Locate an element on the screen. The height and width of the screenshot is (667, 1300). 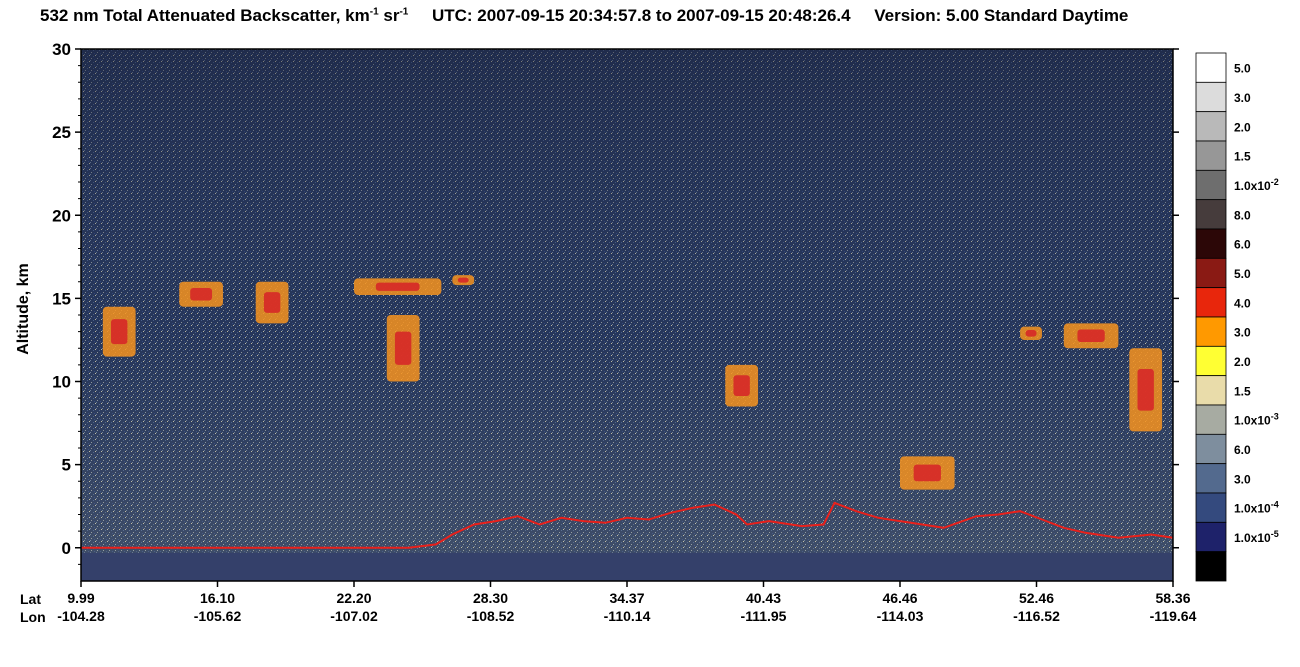
x-tick-lat: 22.20 is located at coordinates (353, 598).